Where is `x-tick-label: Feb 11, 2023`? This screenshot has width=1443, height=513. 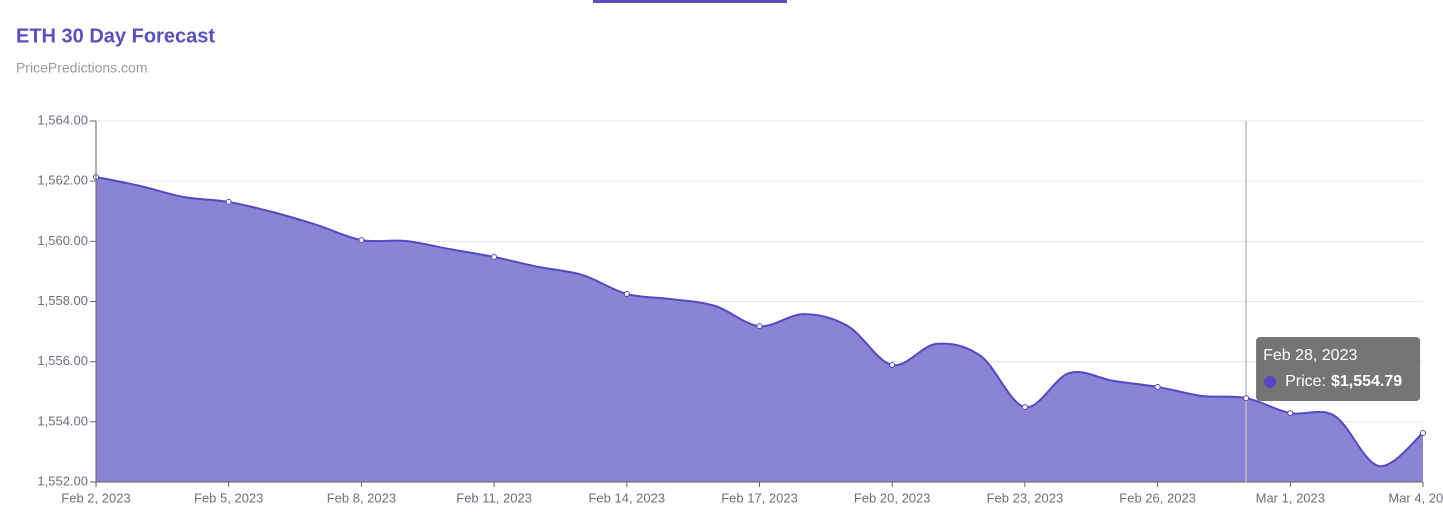 x-tick-label: Feb 11, 2023 is located at coordinates (494, 497).